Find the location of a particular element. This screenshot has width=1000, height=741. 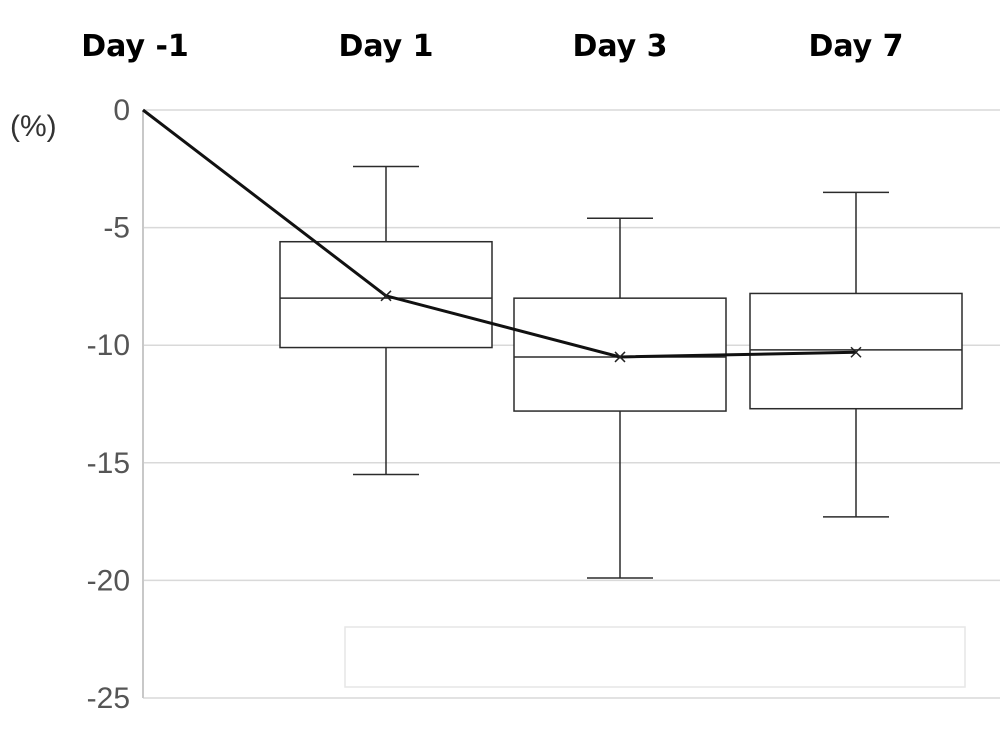

y-tick-label: -10 is located at coordinates (108, 345).